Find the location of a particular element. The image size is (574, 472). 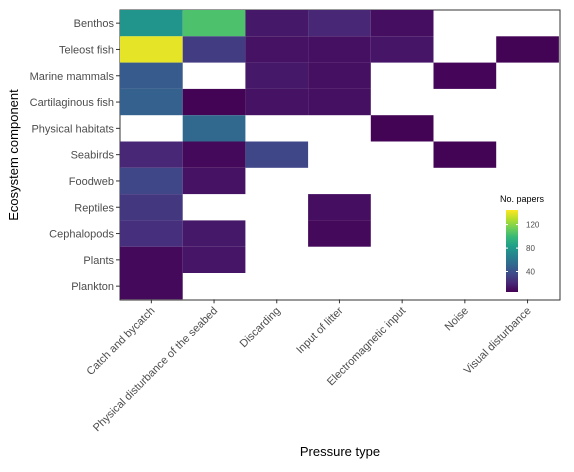

y-tick-label-cephalopods: Cephalopods is located at coordinates (81, 235).